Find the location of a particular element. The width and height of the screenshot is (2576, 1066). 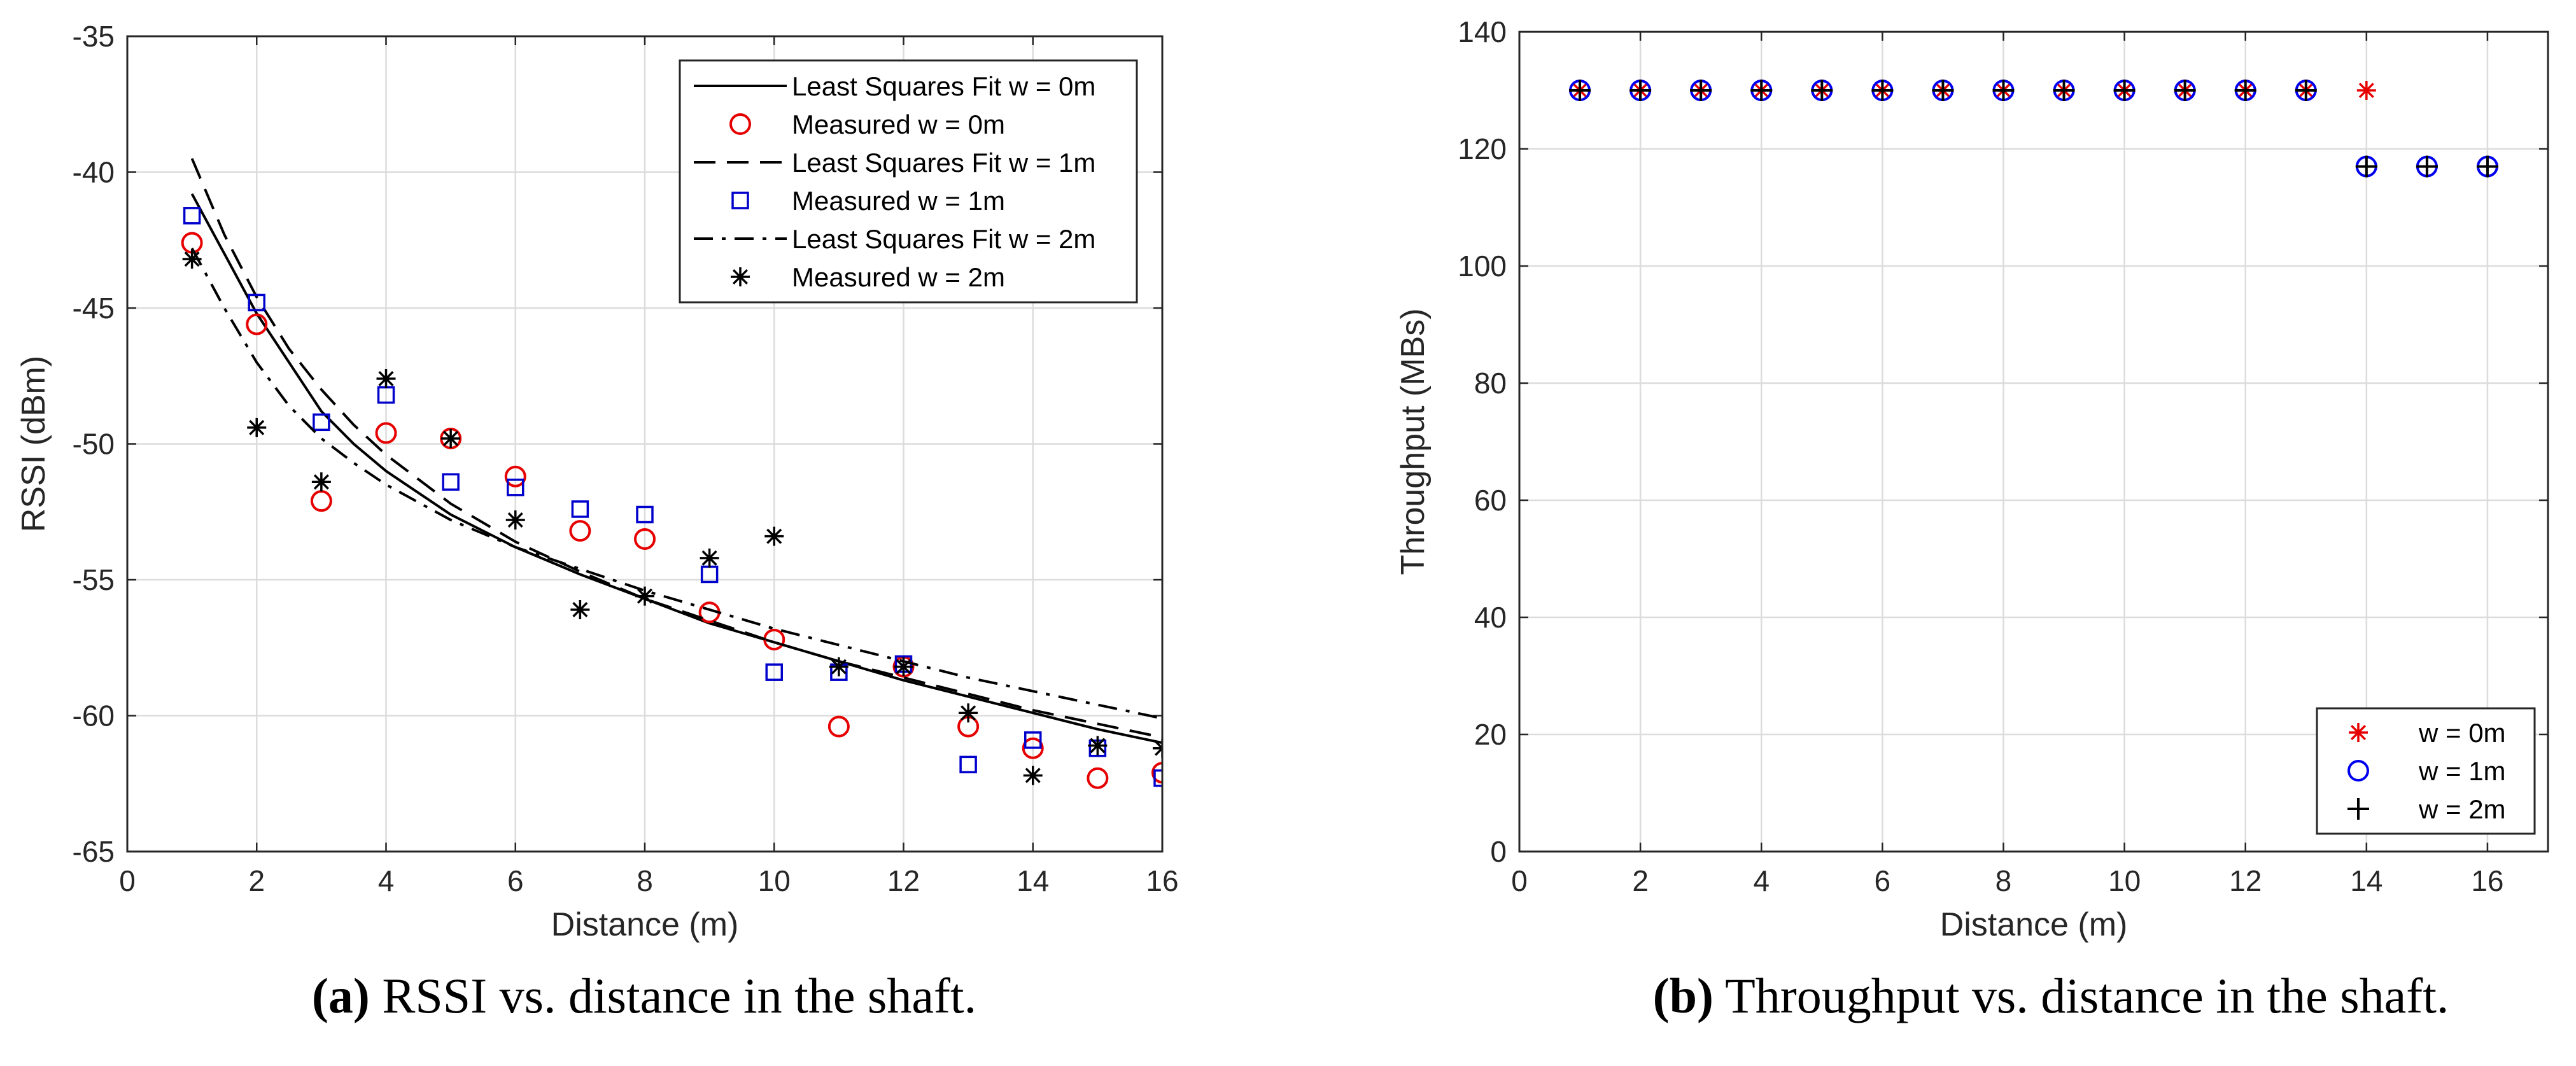

y-tick-label: 80 is located at coordinates (1491, 383).